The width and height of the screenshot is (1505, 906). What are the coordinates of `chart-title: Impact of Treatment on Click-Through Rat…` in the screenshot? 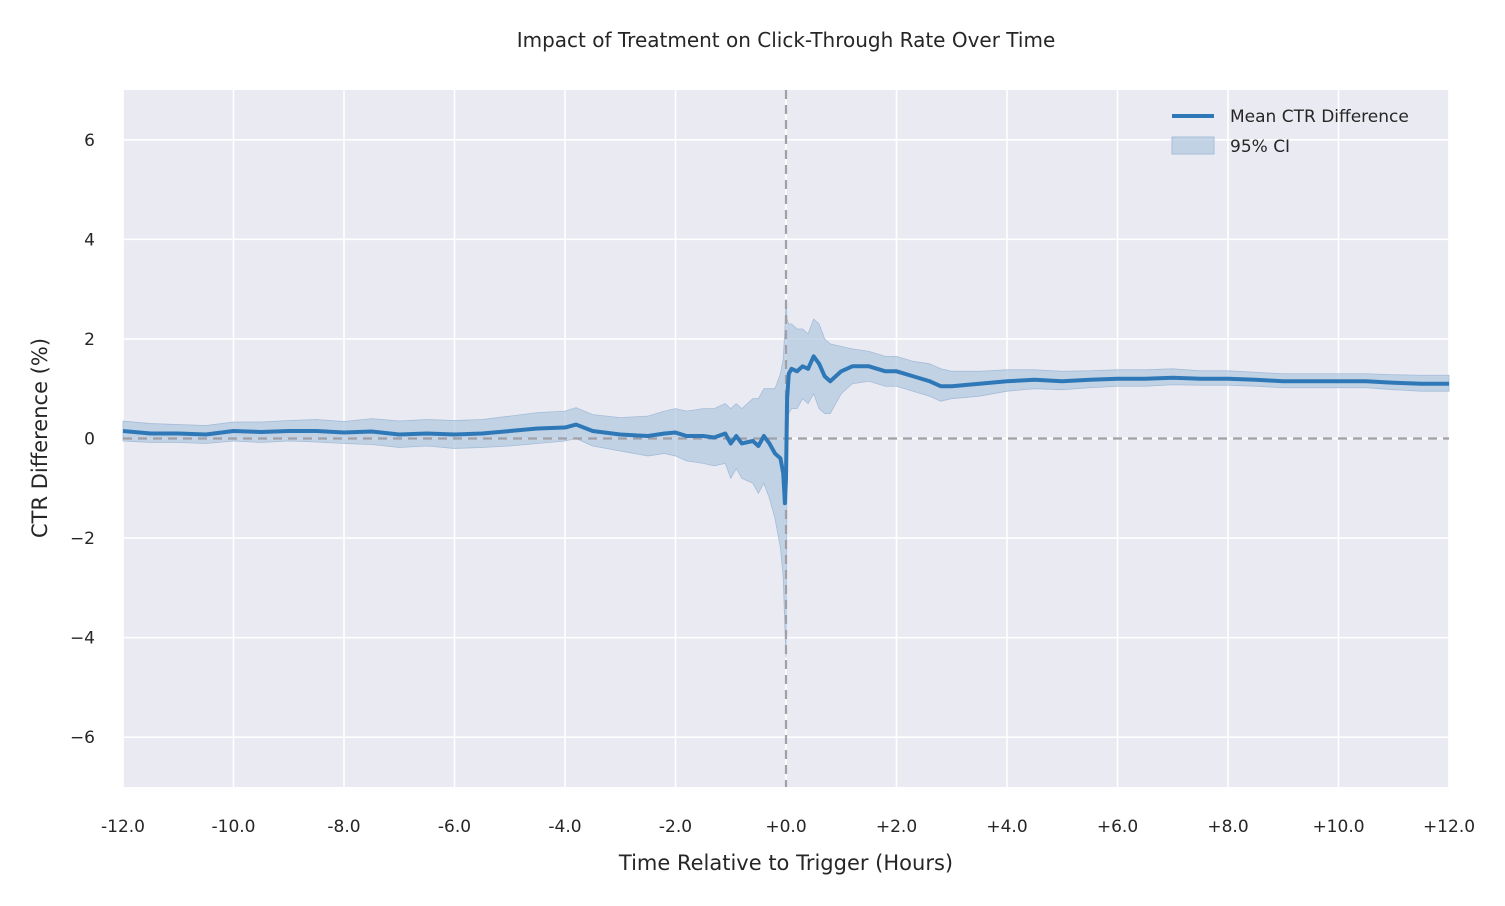 It's located at (786, 40).